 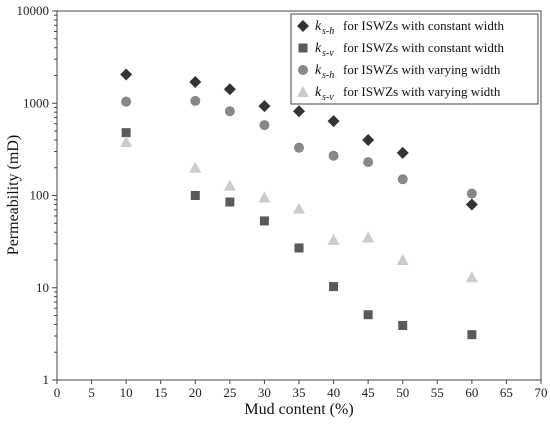 I want to click on y-tick-label: 10000, so click(x=33, y=10).